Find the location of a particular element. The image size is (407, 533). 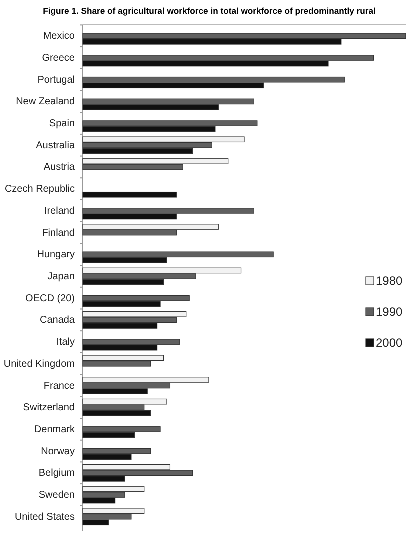

y-tick-label: Hungary is located at coordinates (56, 255).